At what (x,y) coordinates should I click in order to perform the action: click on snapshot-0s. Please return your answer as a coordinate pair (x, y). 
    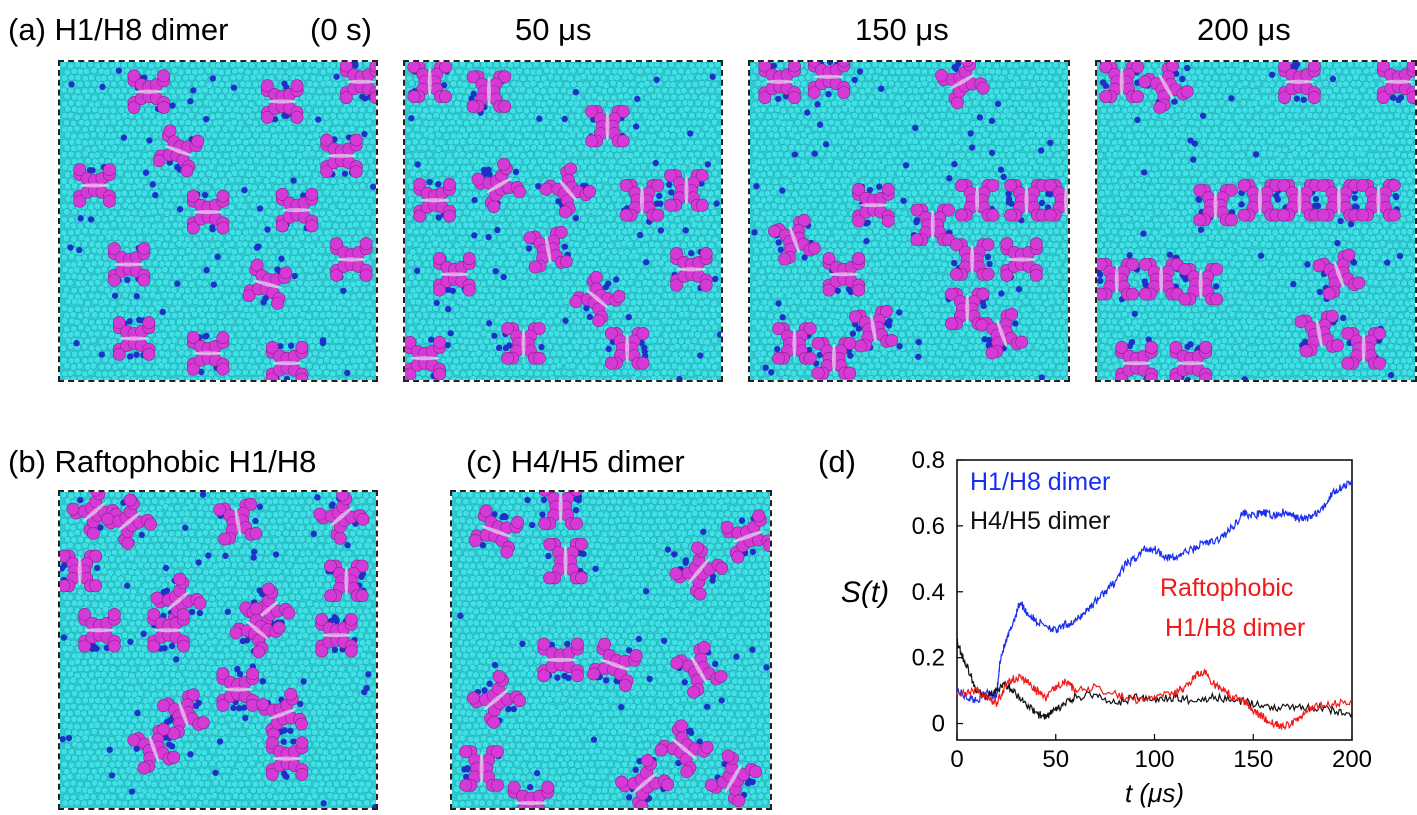
    Looking at the image, I should click on (218, 221).